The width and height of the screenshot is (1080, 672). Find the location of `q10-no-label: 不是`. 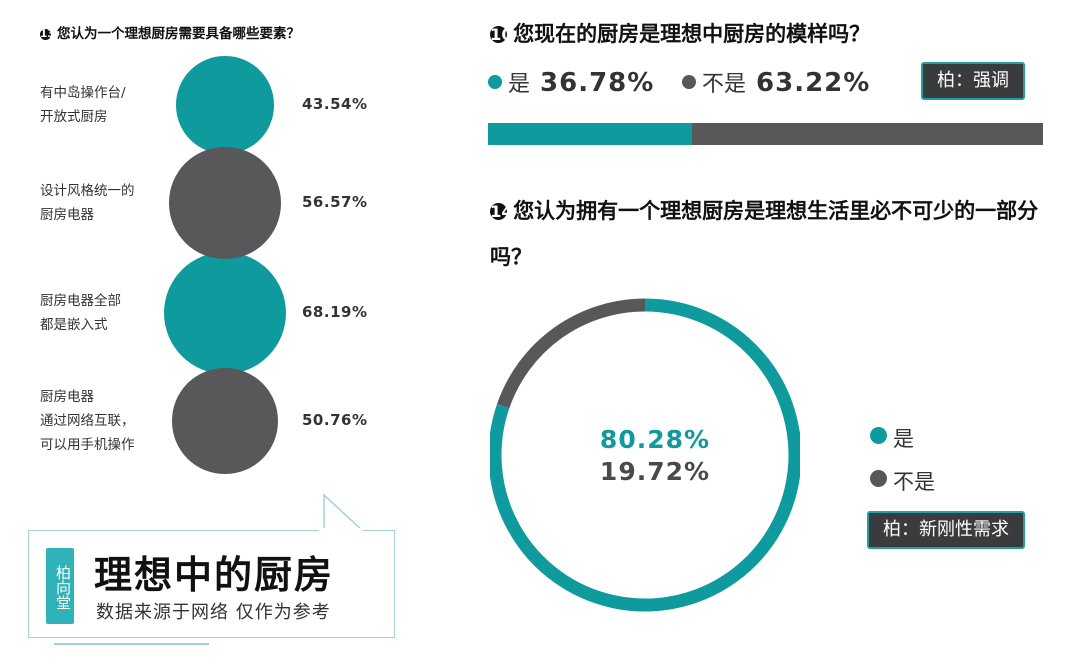

q10-no-label: 不是 is located at coordinates (724, 84).